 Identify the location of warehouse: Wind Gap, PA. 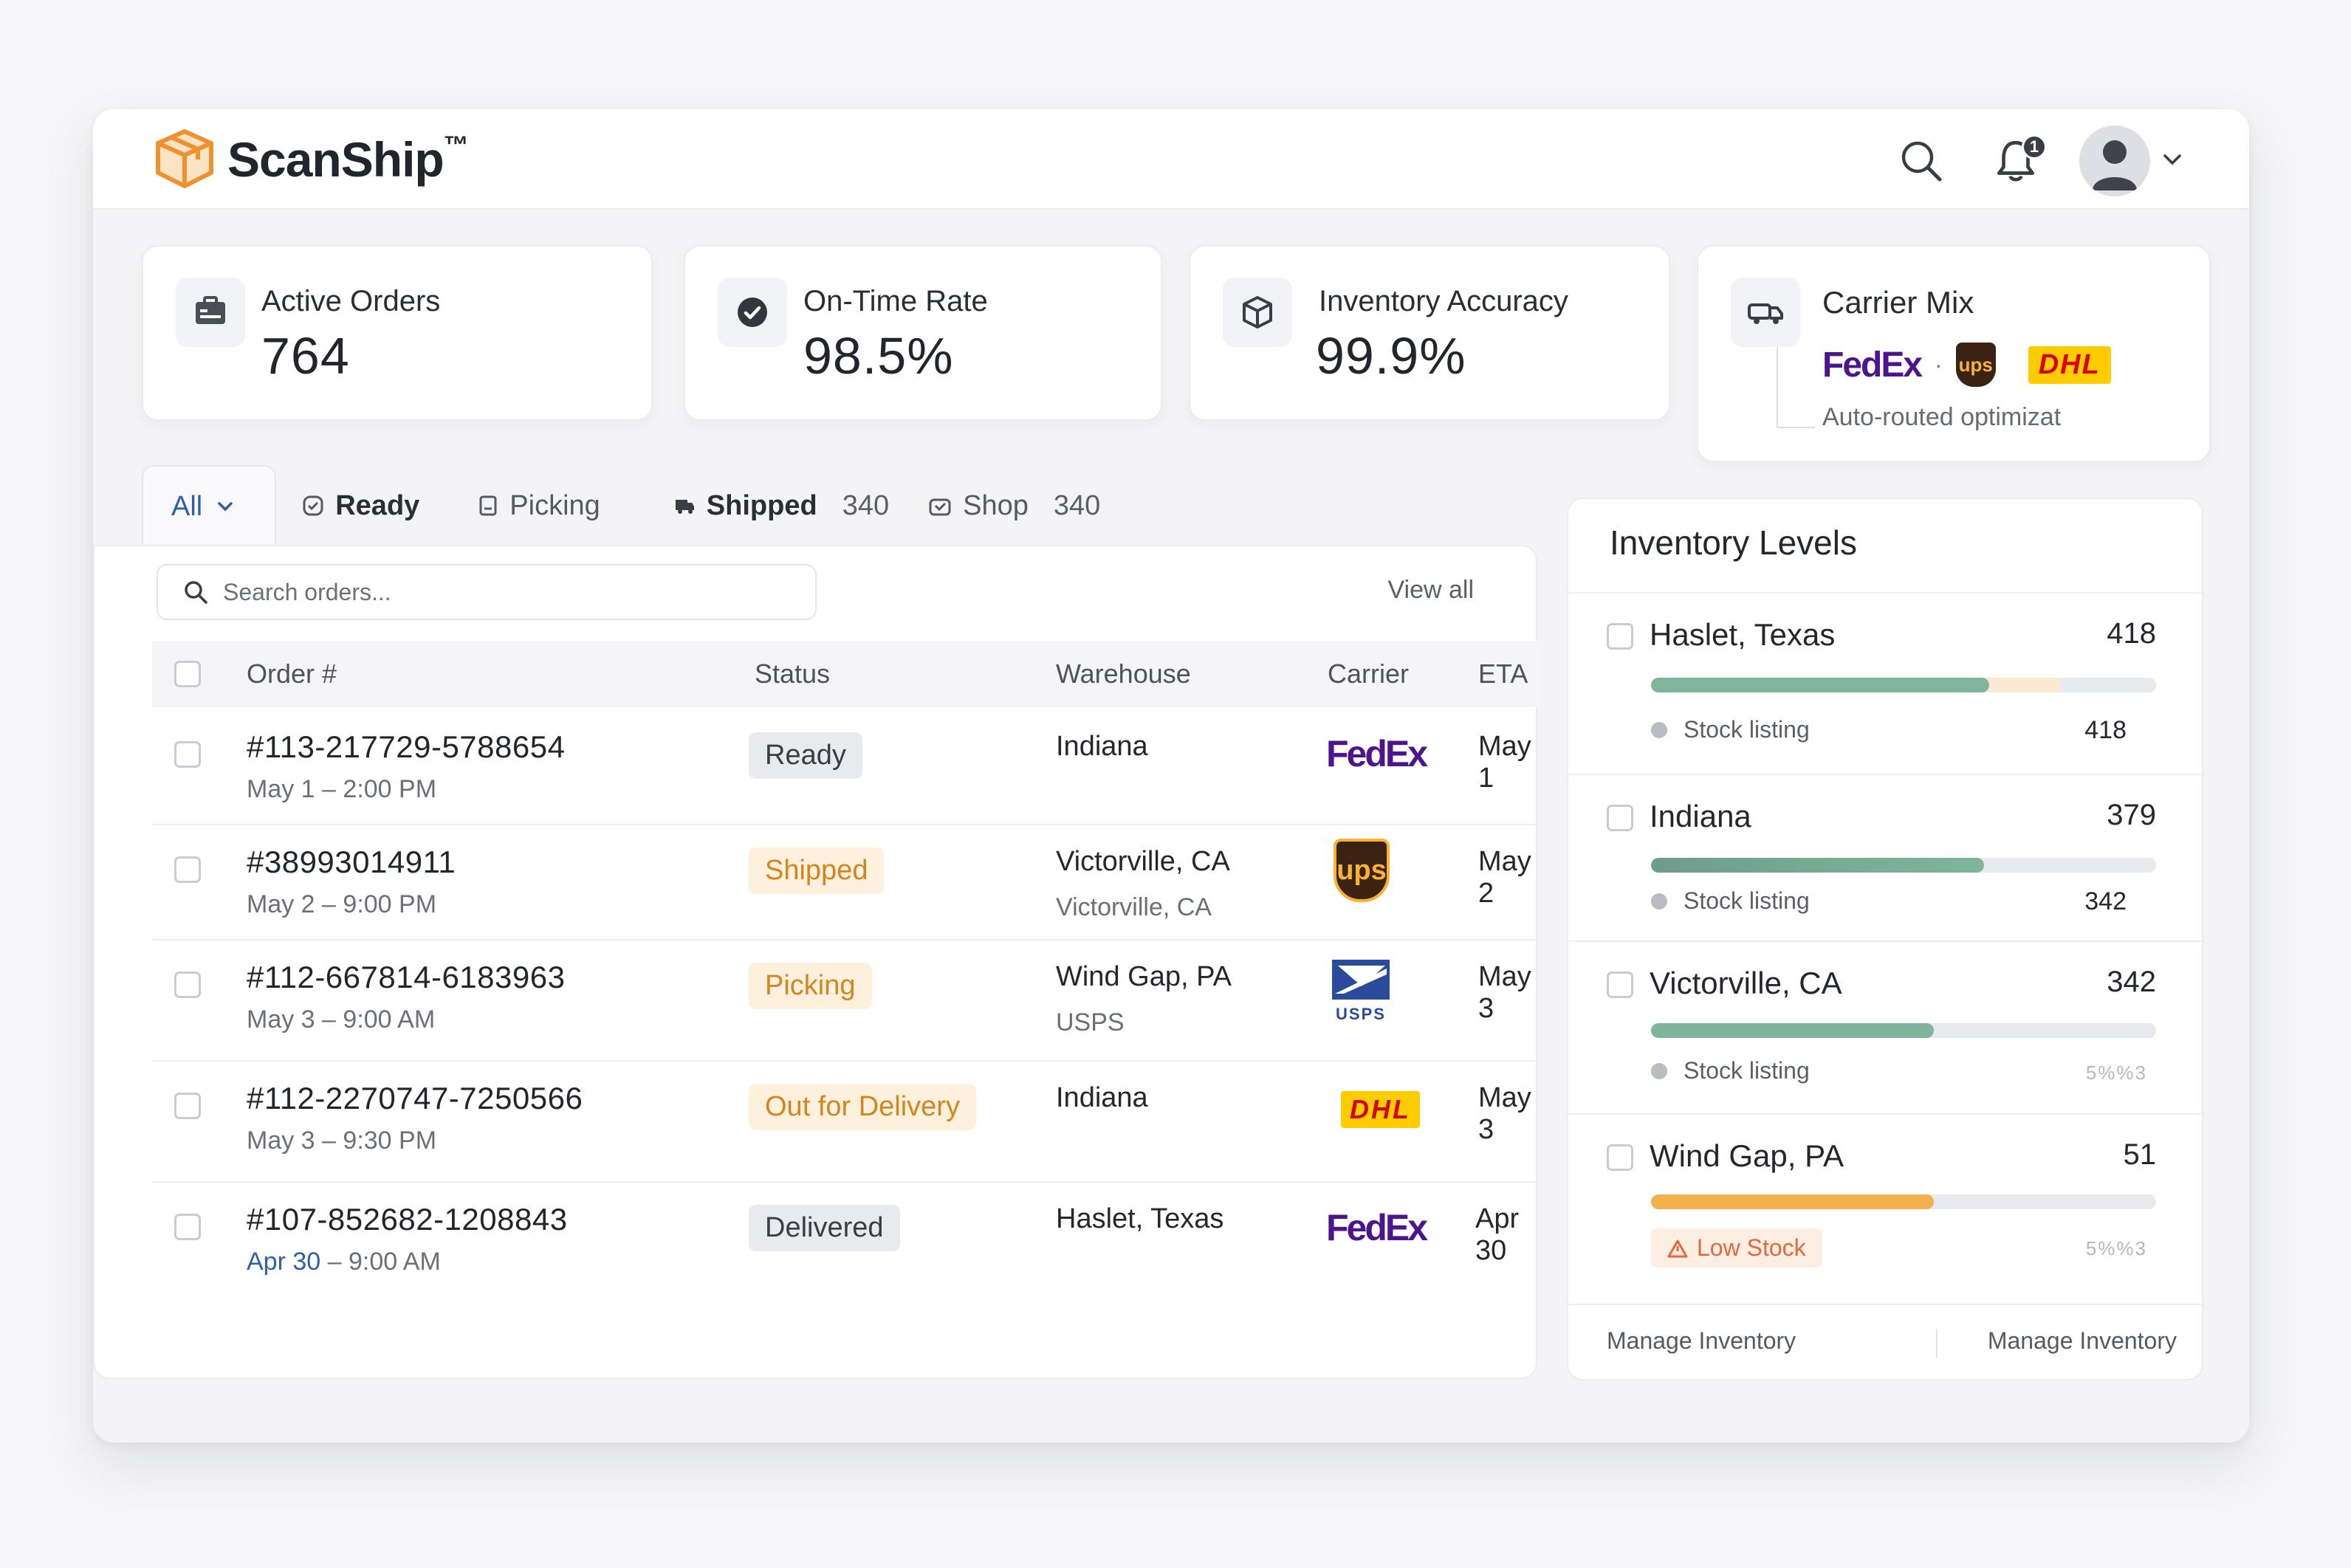
(1144, 976).